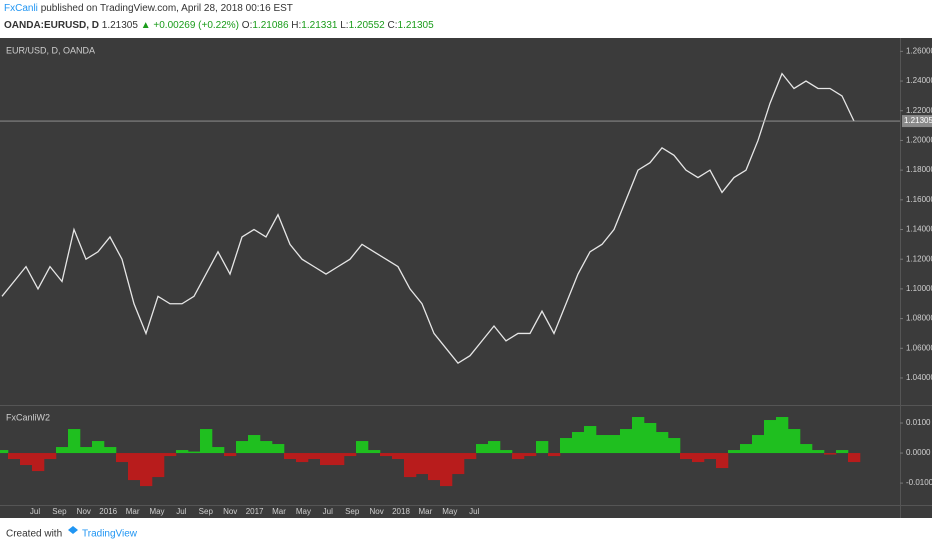 This screenshot has height=550, width=932. I want to click on y-tick-label: 1.10000, so click(919, 288).